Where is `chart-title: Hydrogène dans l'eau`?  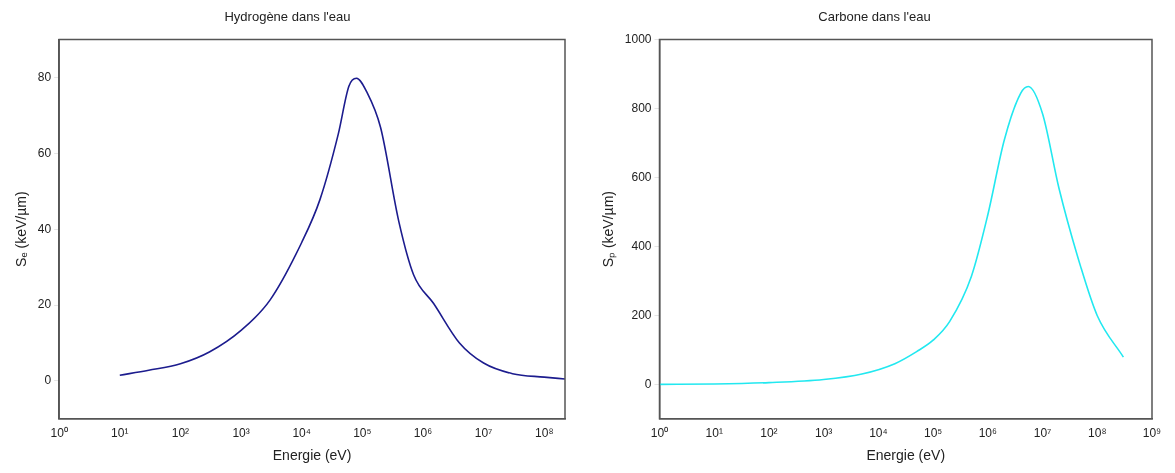
chart-title: Hydrogène dans l'eau is located at coordinates (287, 17).